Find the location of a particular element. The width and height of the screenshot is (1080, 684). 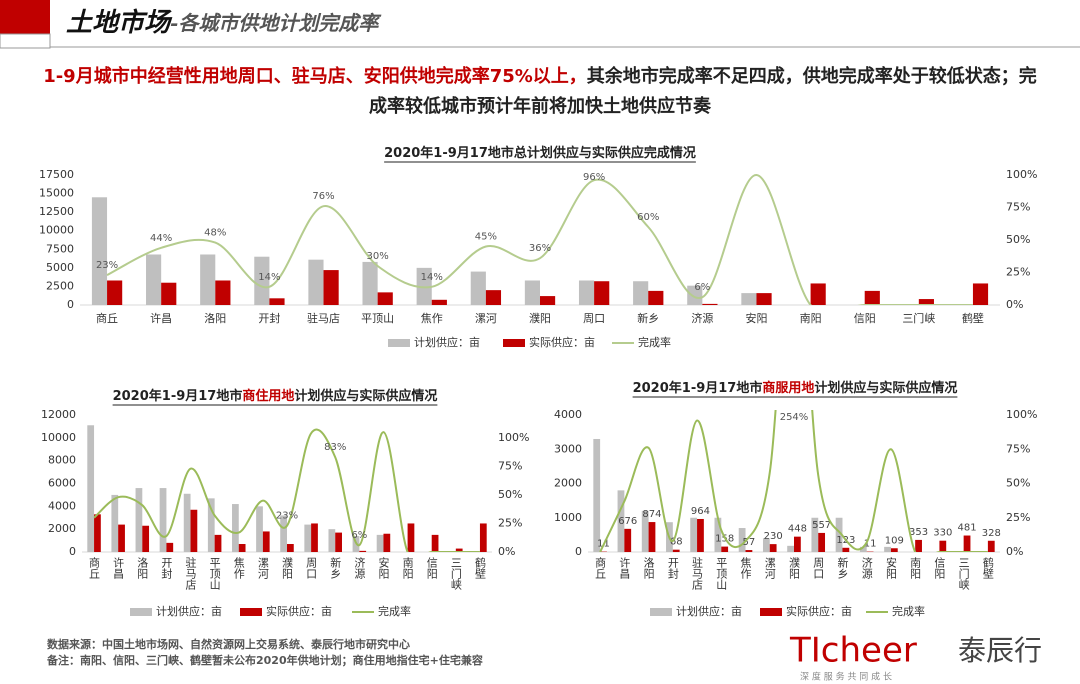

rate-label: 14% is located at coordinates (432, 277).